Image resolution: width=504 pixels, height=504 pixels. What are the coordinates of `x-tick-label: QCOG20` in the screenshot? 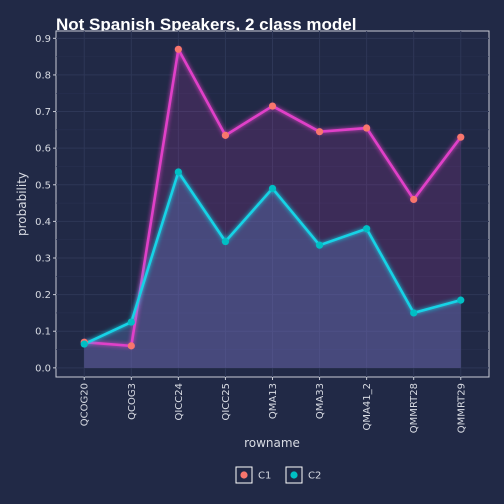 It's located at (85, 404).